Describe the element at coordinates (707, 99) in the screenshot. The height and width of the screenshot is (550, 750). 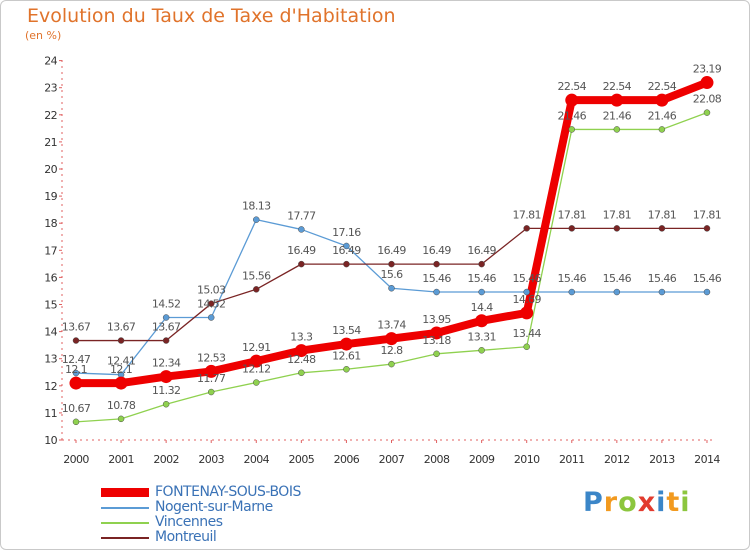
I see `data-label-vincennes: 22.08` at that location.